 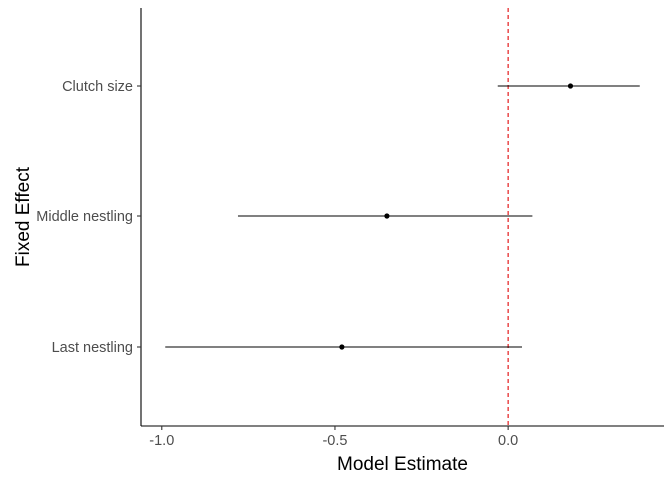 I want to click on y-tick-label: Last nestling, so click(x=92, y=348).